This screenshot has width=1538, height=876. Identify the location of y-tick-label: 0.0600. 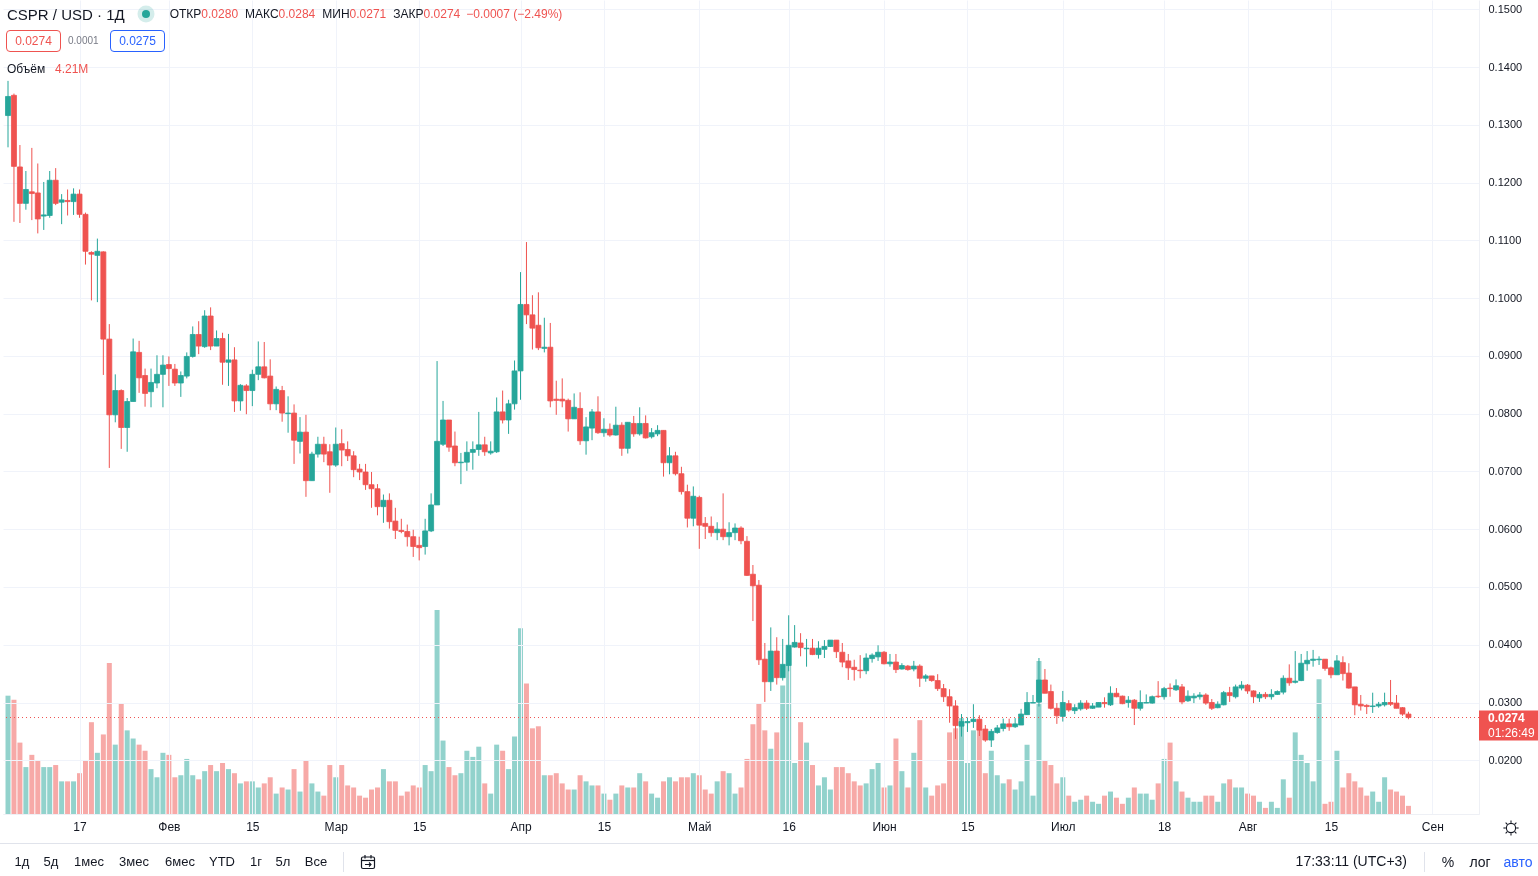
(1505, 528).